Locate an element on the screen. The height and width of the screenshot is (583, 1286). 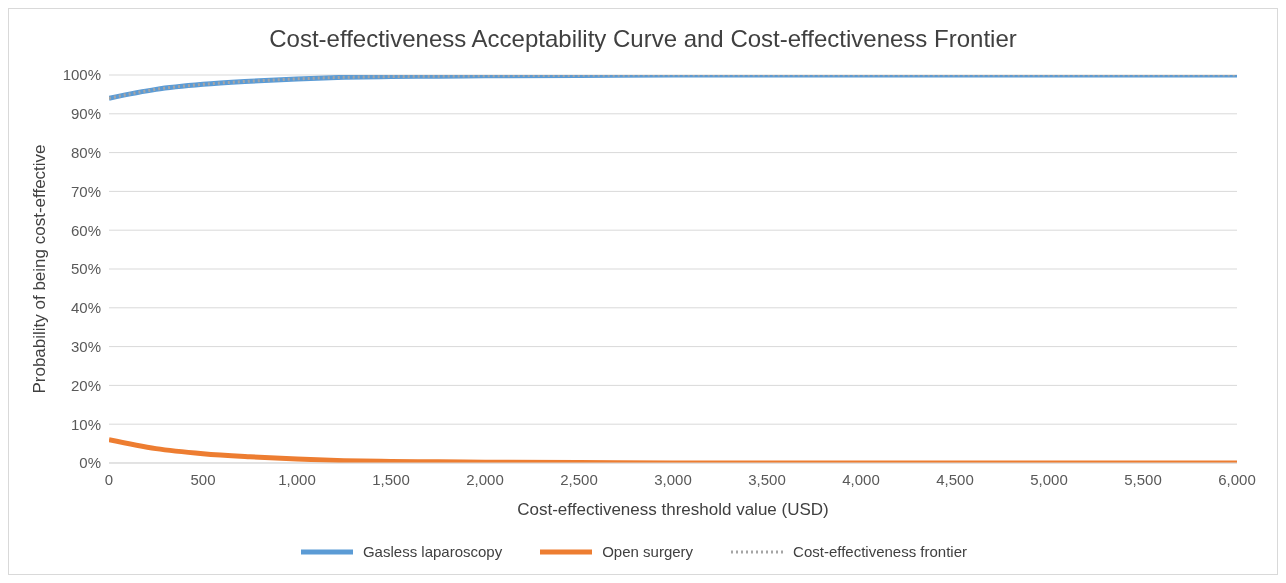
legend-label: Open surgery is located at coordinates (647, 551).